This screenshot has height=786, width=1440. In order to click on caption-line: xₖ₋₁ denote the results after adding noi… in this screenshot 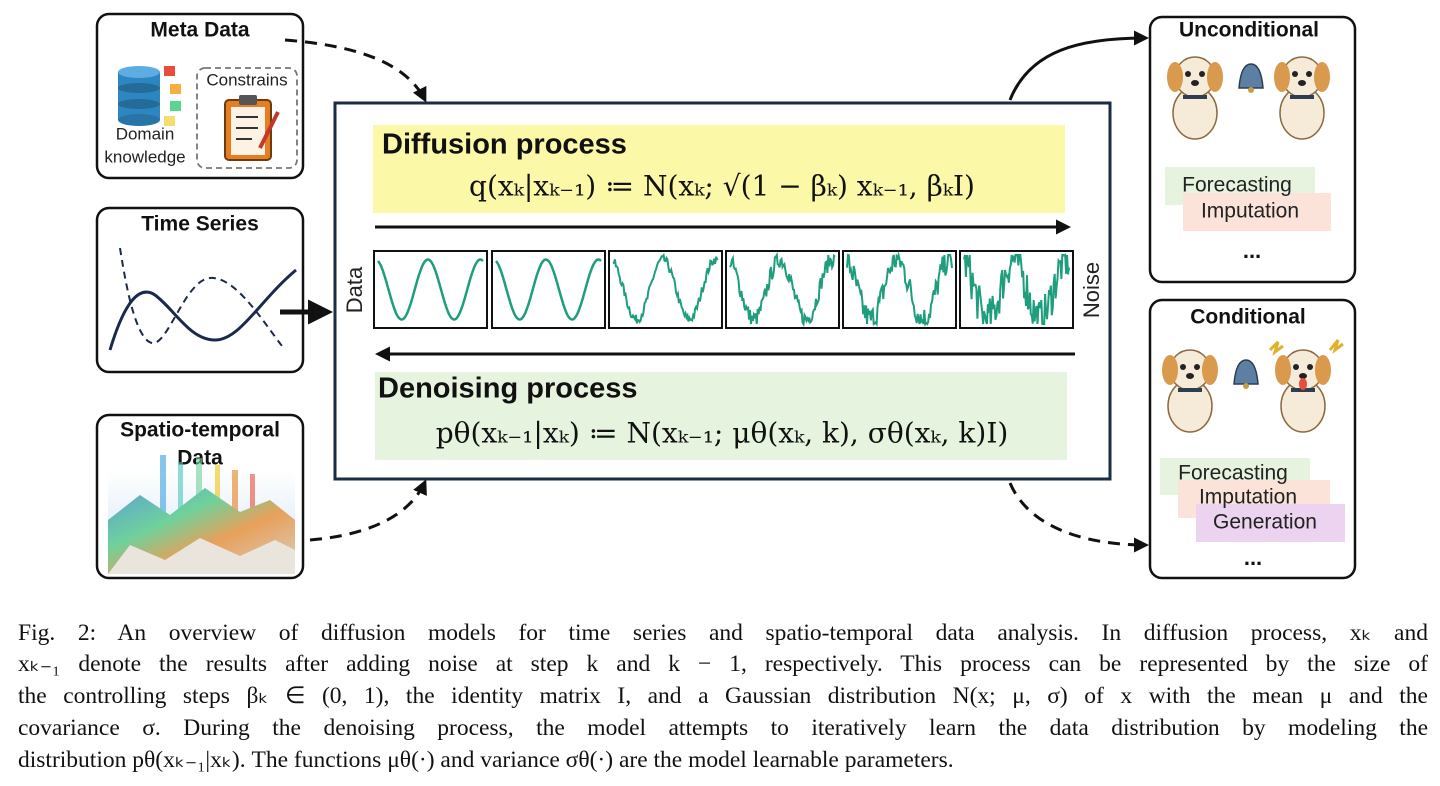, I will do `click(723, 664)`.